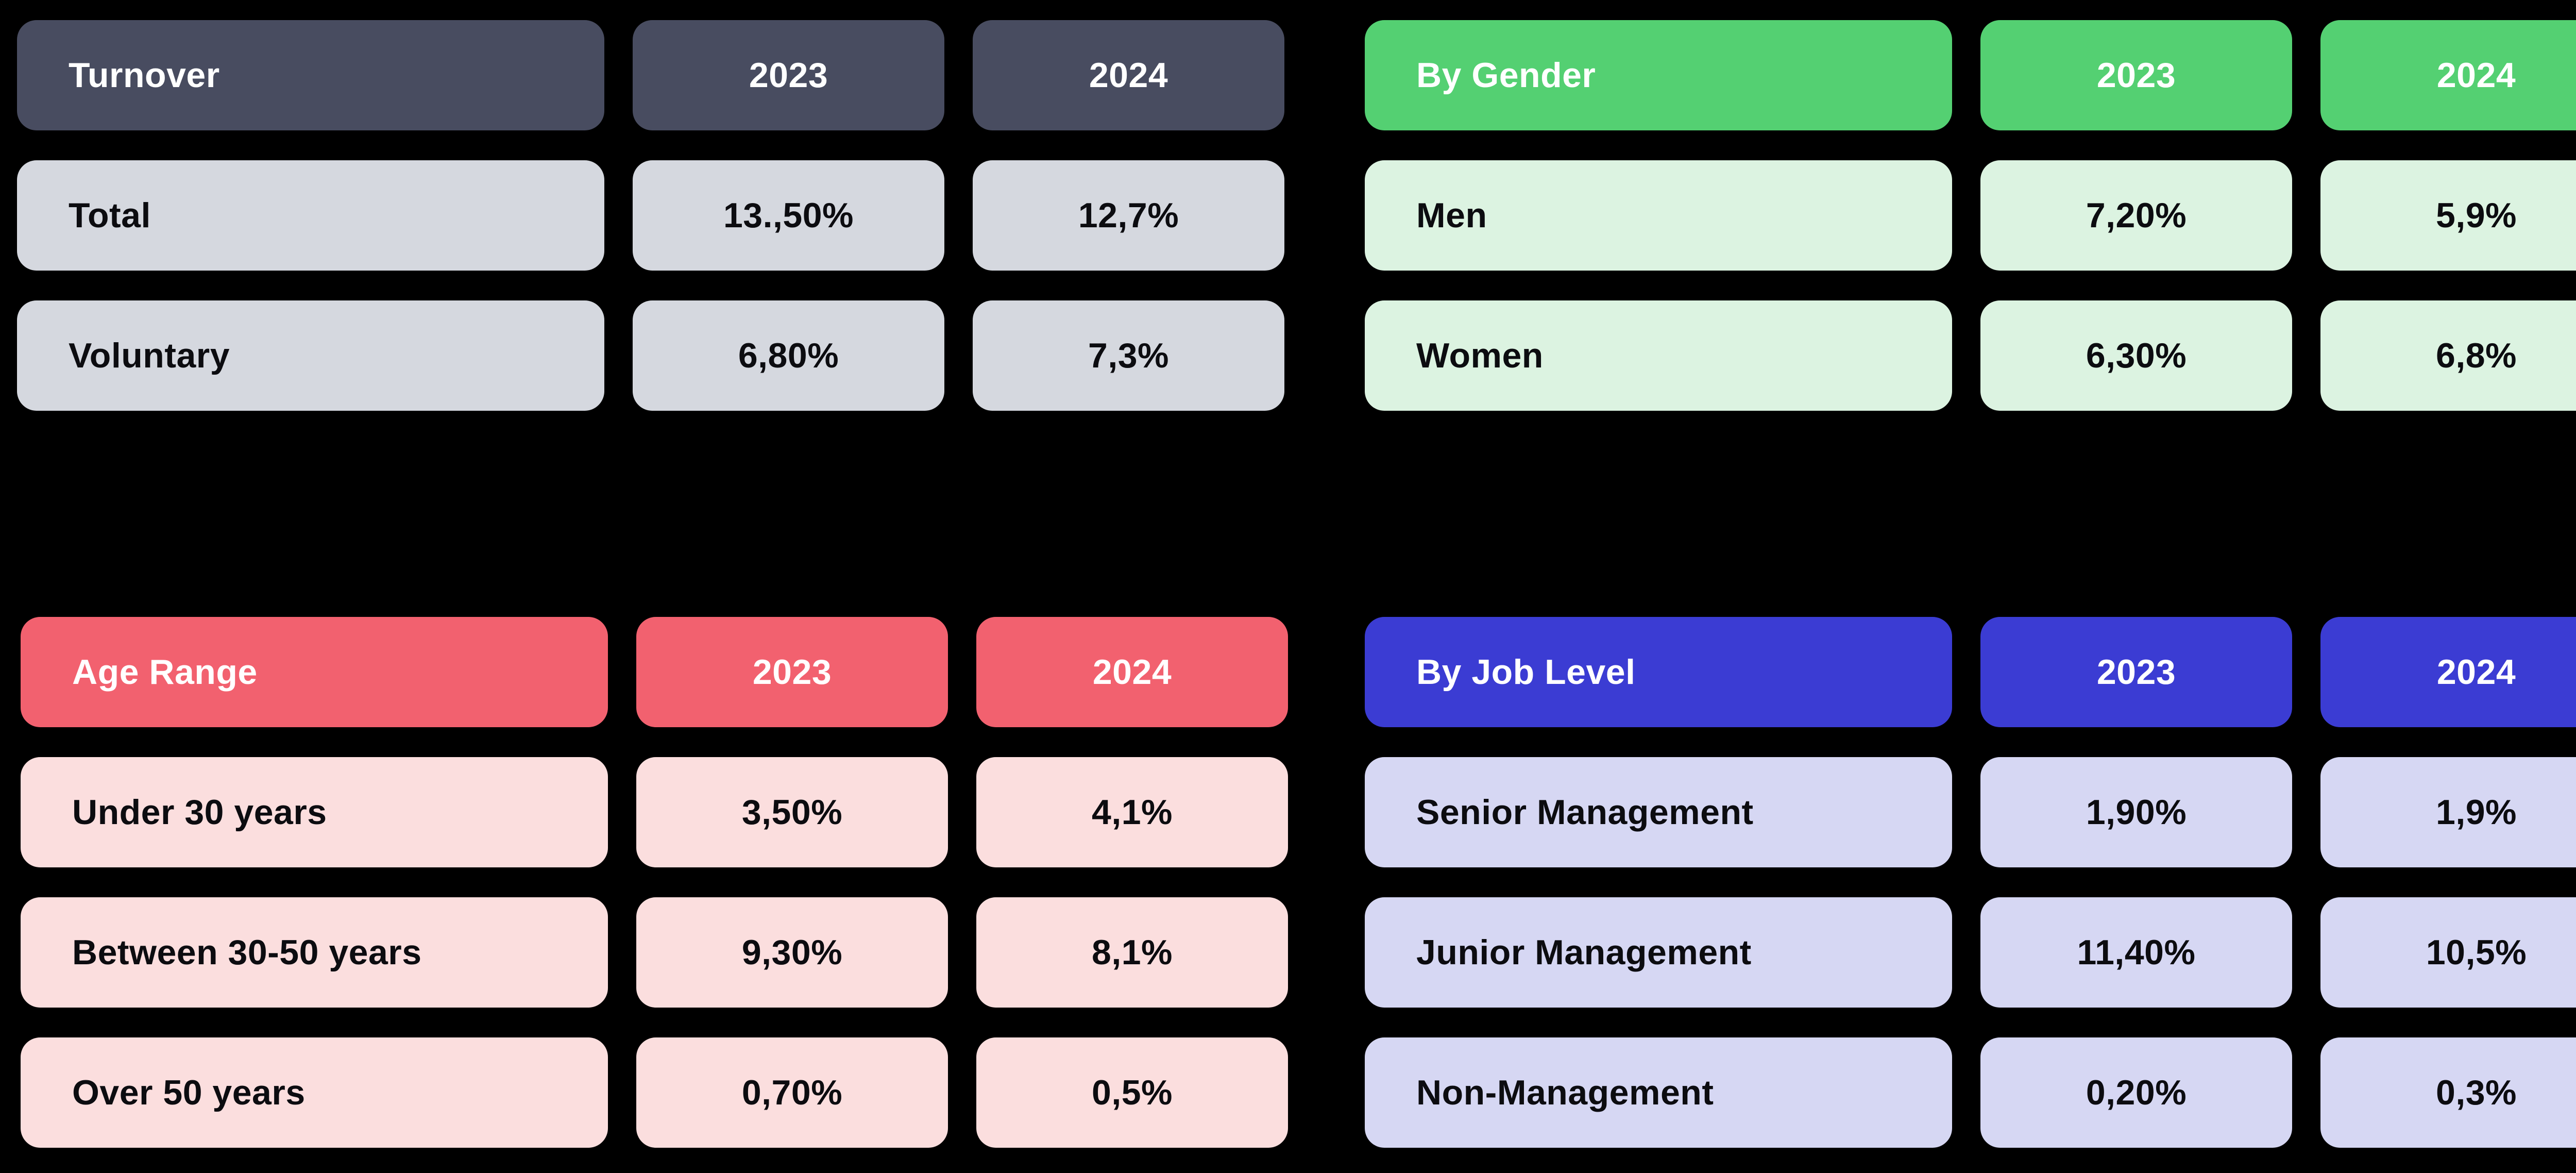  Describe the element at coordinates (2136, 1092) in the screenshot. I see `job-row-nonmgmt-2023-value: 0,20%` at that location.